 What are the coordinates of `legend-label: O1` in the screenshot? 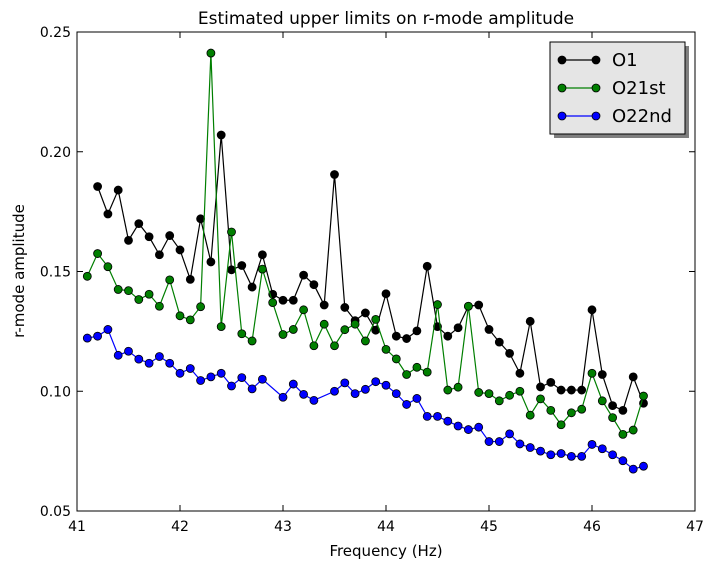 It's located at (625, 60).